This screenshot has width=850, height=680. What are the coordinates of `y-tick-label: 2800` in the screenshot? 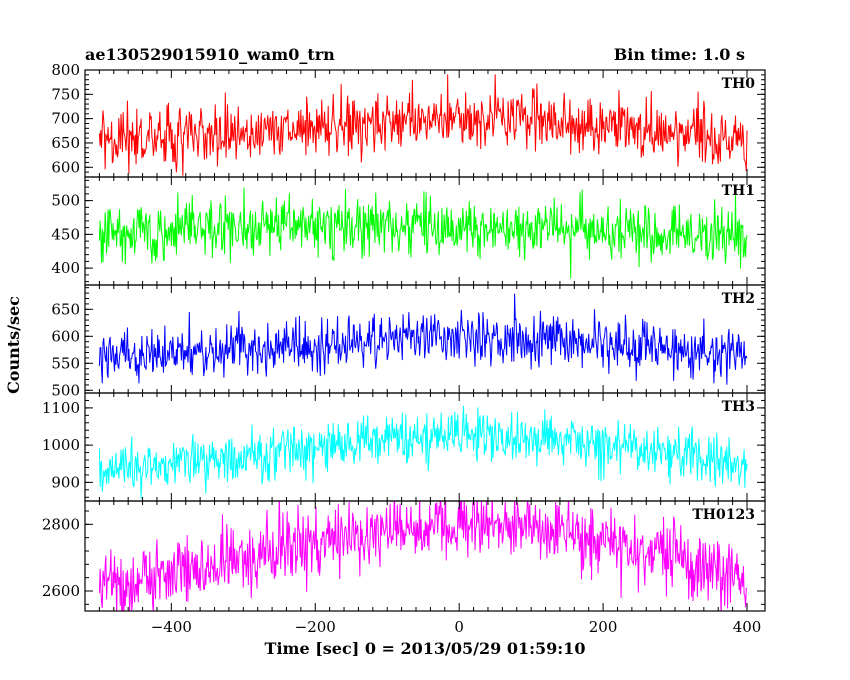 It's located at (61, 524).